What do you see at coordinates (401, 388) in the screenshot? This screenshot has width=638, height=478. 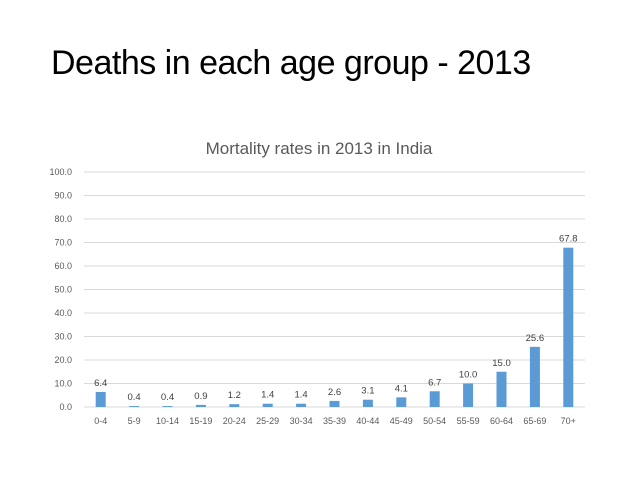 I see `data-label: 4.1` at bounding box center [401, 388].